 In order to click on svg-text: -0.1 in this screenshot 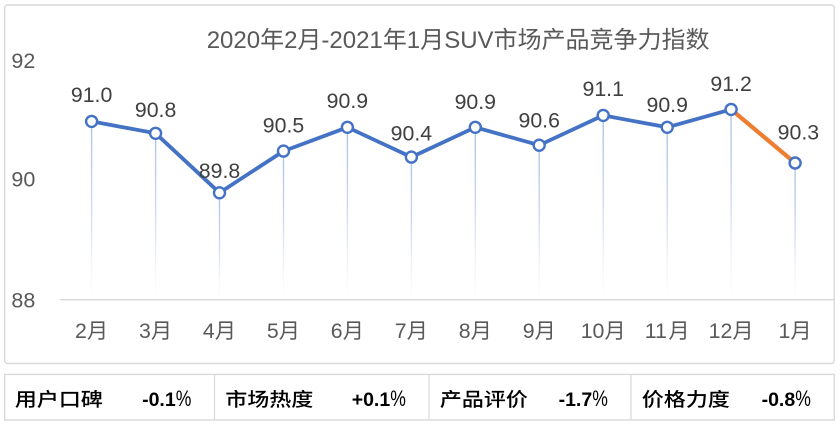, I will do `click(159, 400)`.